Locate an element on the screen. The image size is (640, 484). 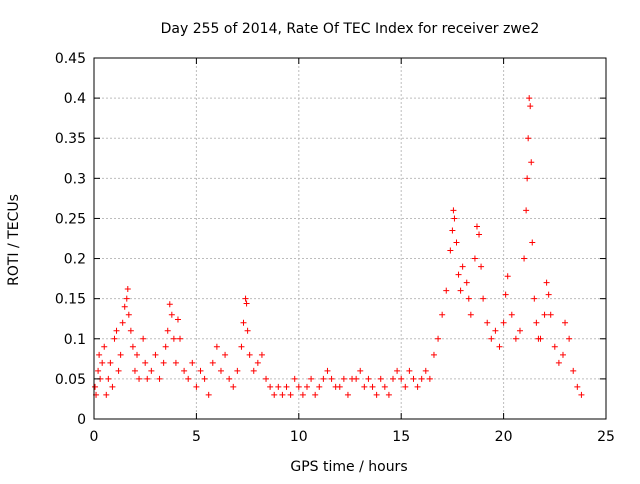
x-tick-label: 15 is located at coordinates (401, 437).